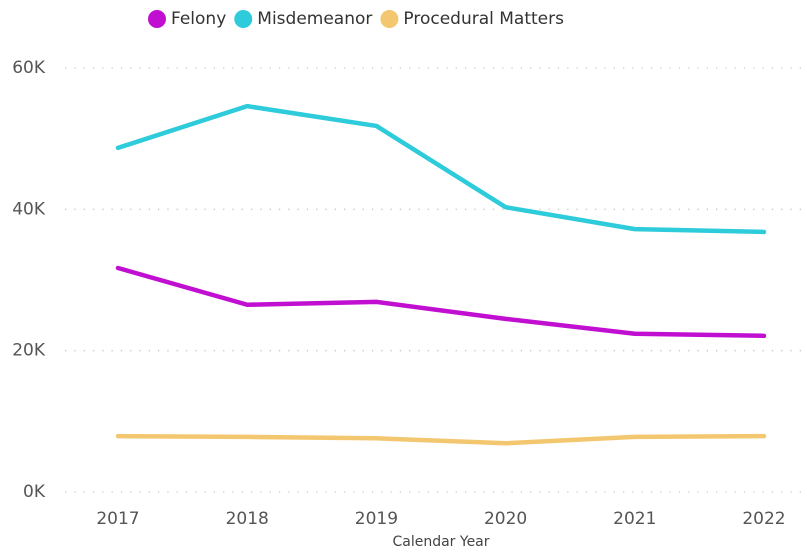  Describe the element at coordinates (247, 519) in the screenshot. I see `x-tick-label: 2018` at that location.